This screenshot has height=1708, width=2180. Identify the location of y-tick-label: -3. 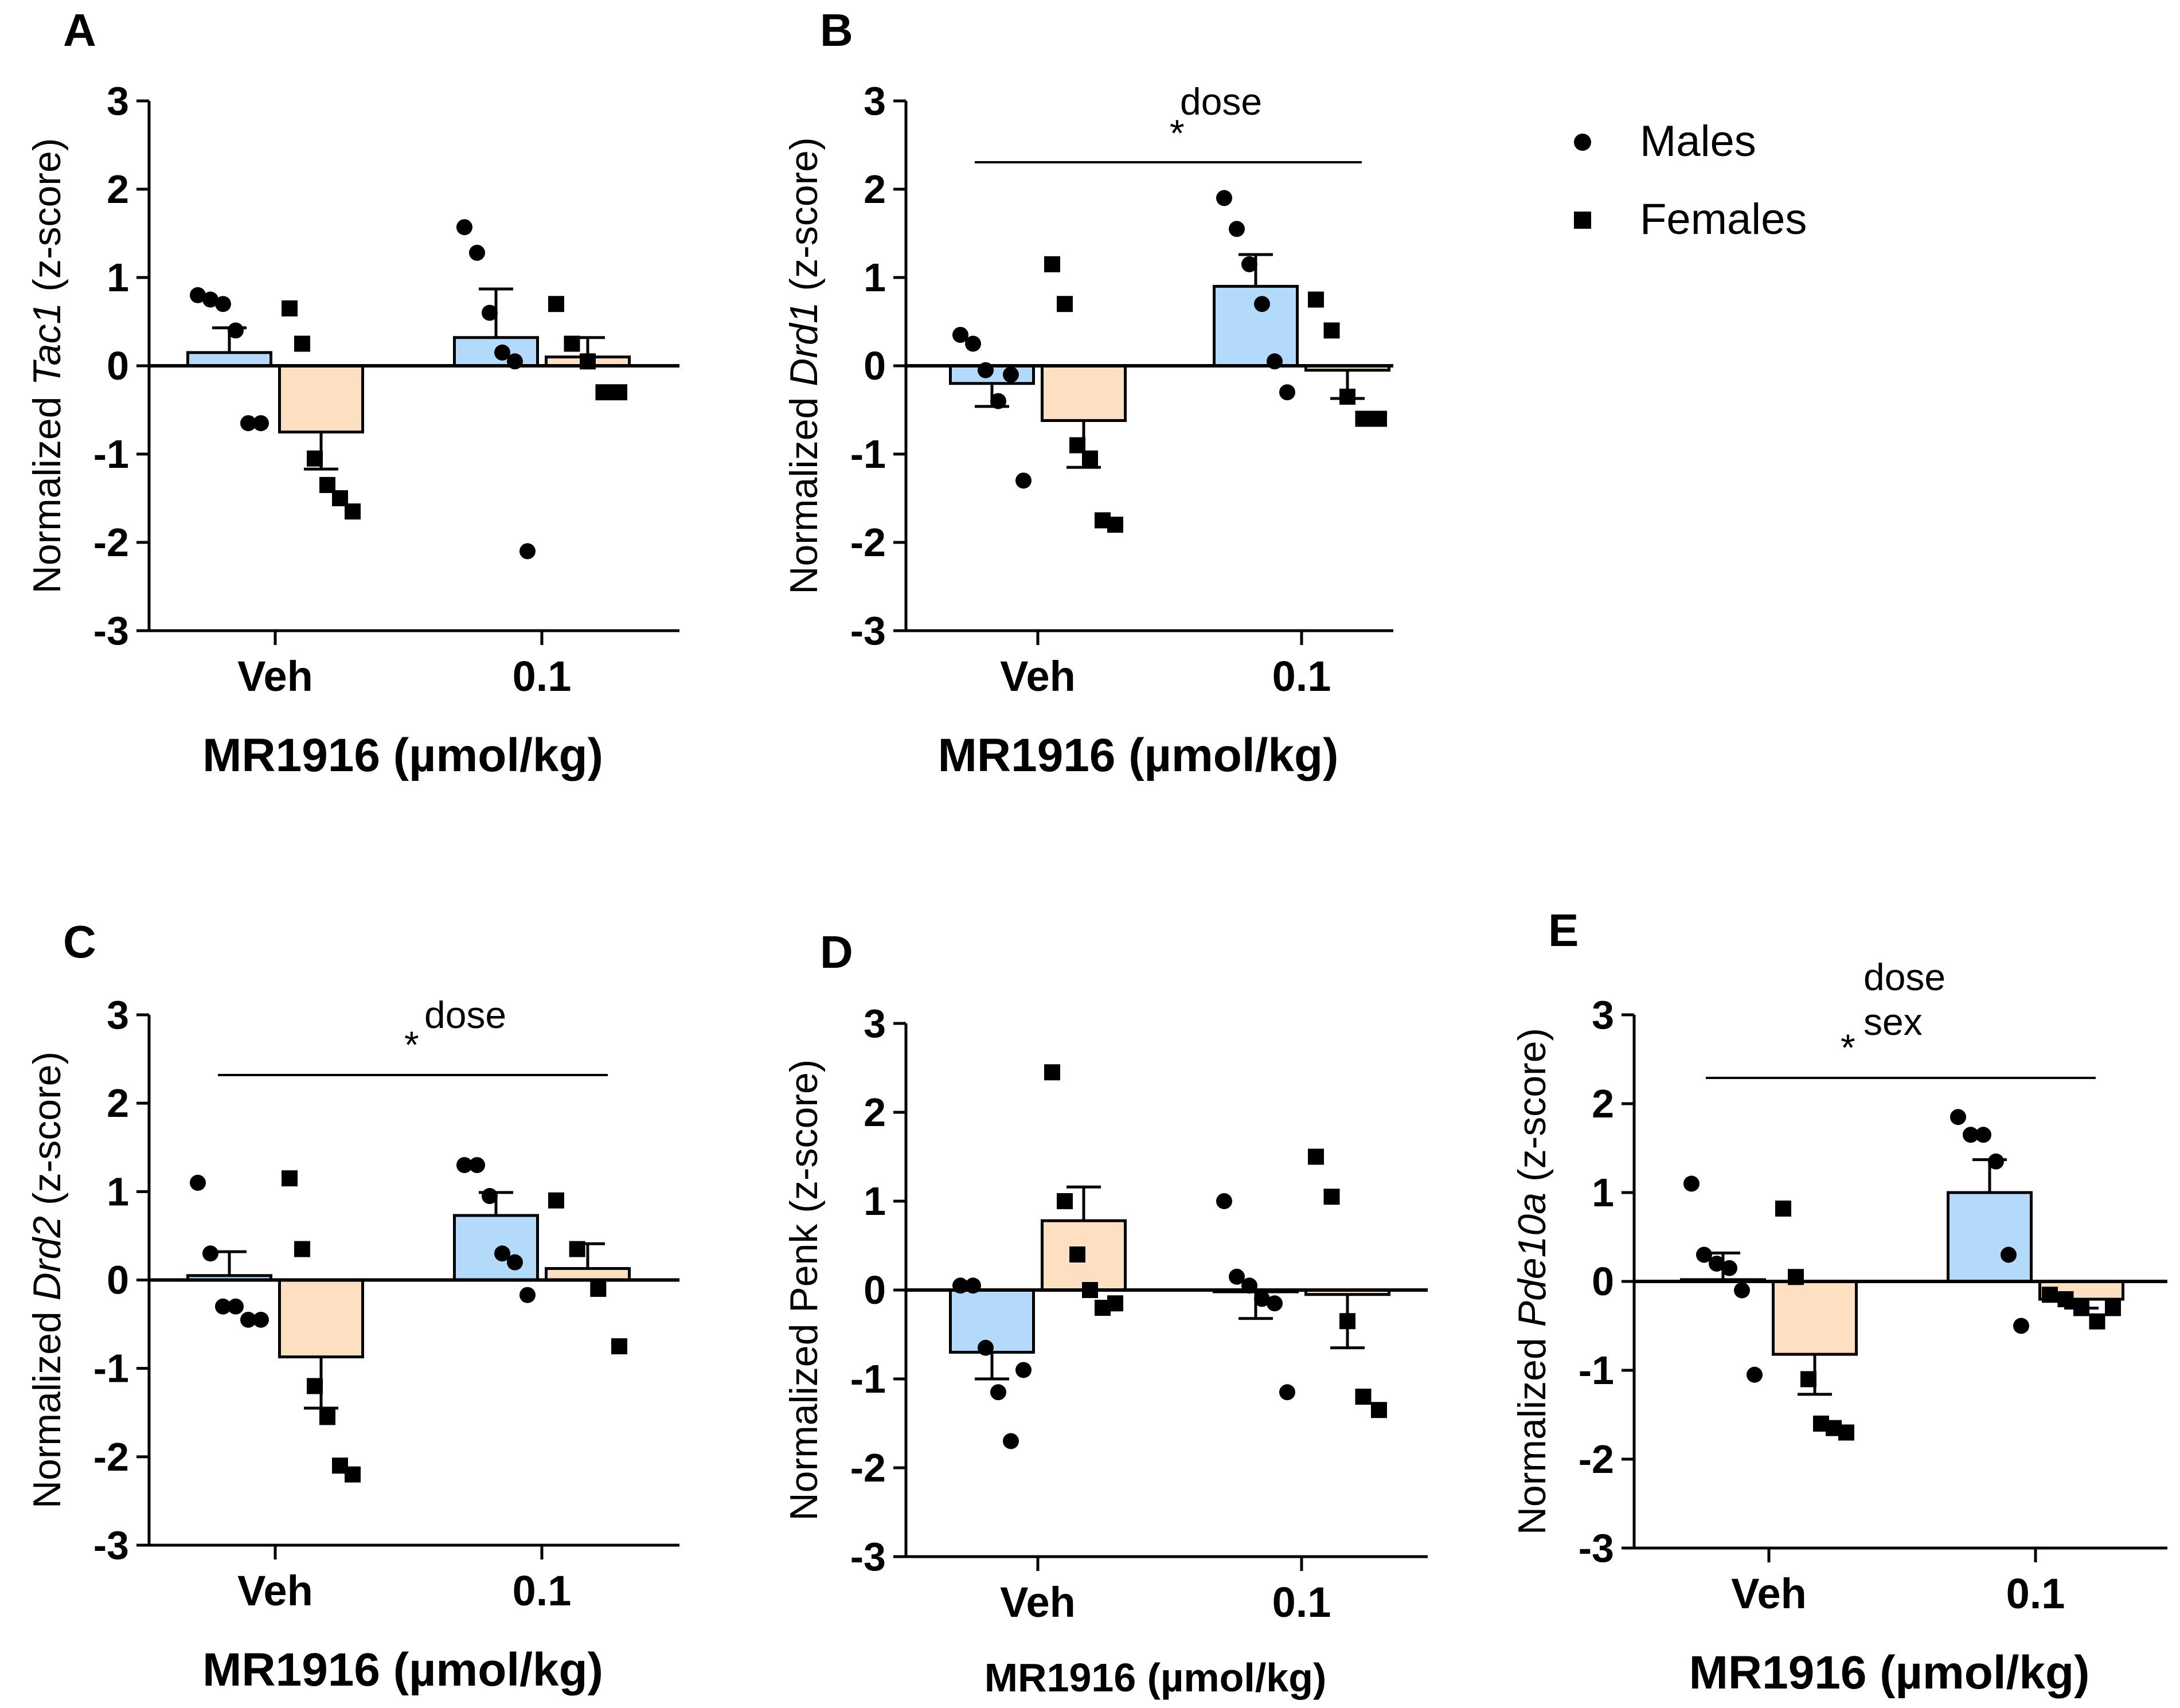
(868, 630).